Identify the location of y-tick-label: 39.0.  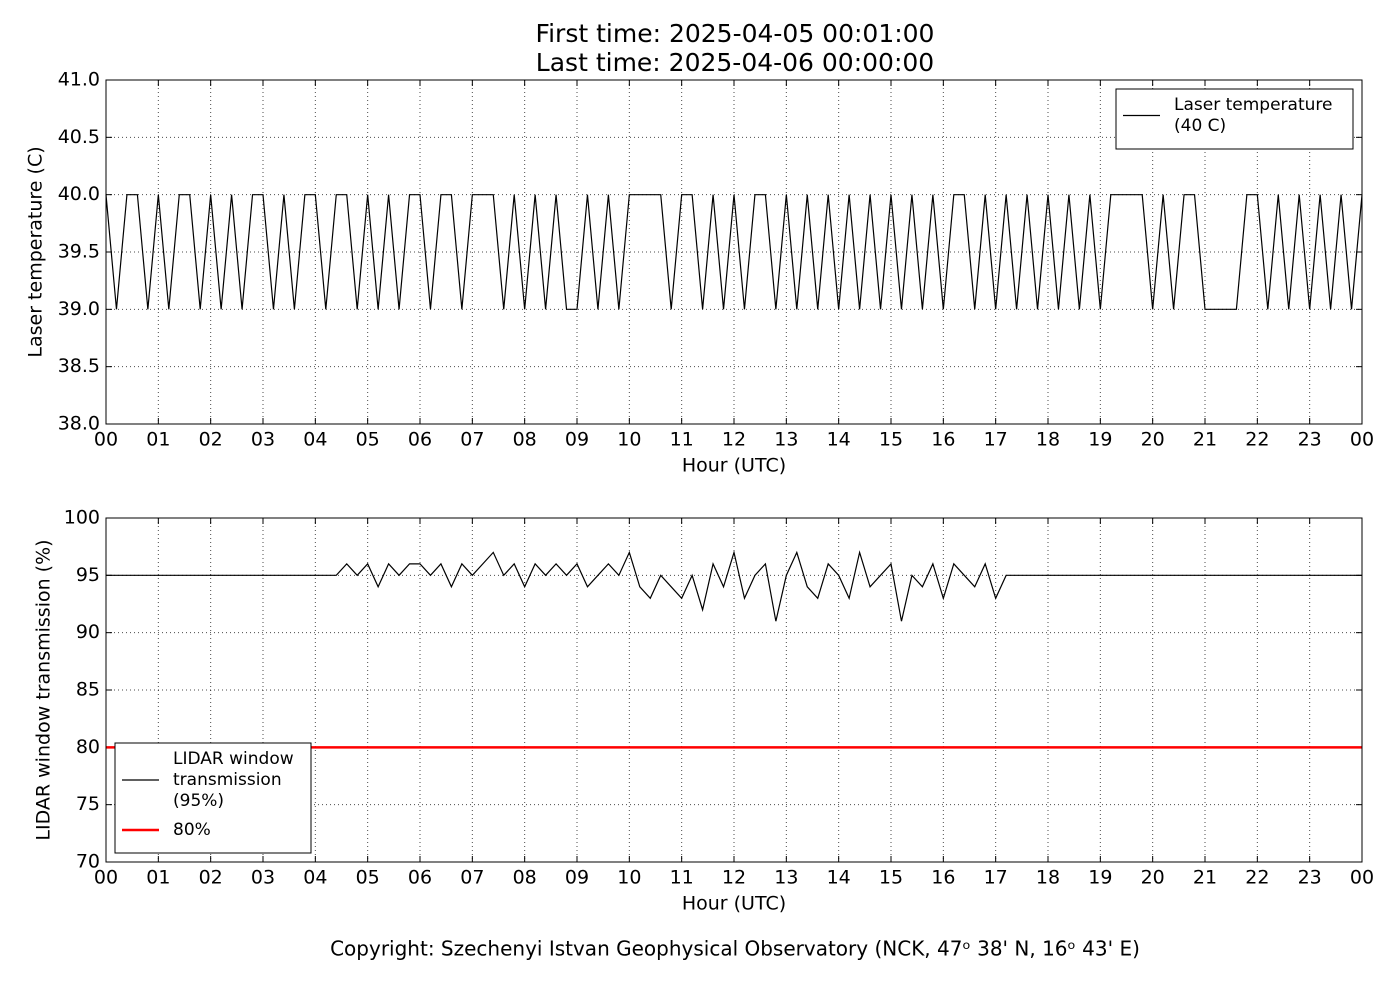
(79, 309).